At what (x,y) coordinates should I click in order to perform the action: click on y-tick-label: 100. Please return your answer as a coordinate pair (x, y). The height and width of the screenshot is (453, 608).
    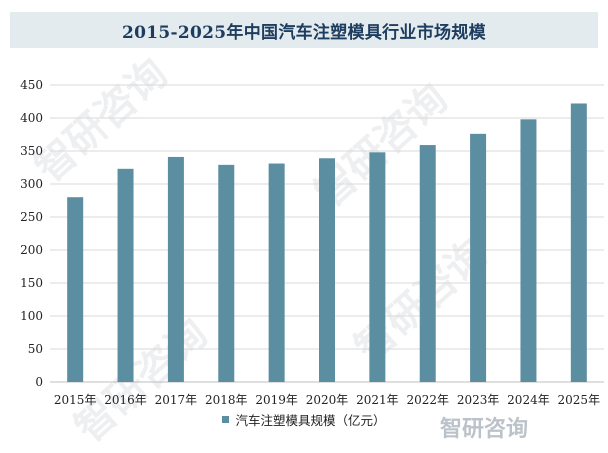
    Looking at the image, I should click on (31, 316).